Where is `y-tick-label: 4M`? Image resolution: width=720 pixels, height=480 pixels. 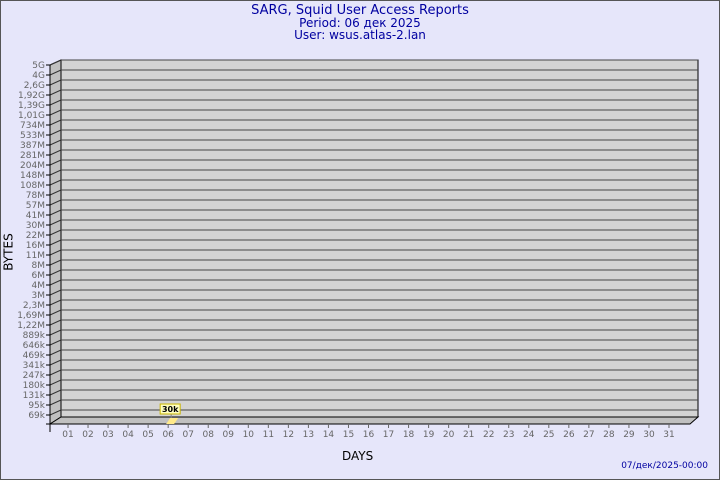 y-tick-label: 4M is located at coordinates (39, 286).